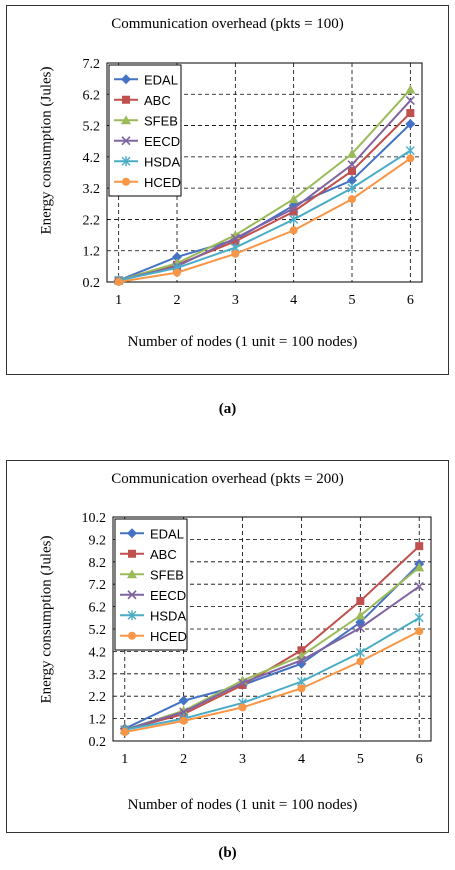 This screenshot has height=870, width=455. What do you see at coordinates (94, 518) in the screenshot?
I see `y-tick-label: 10.2` at bounding box center [94, 518].